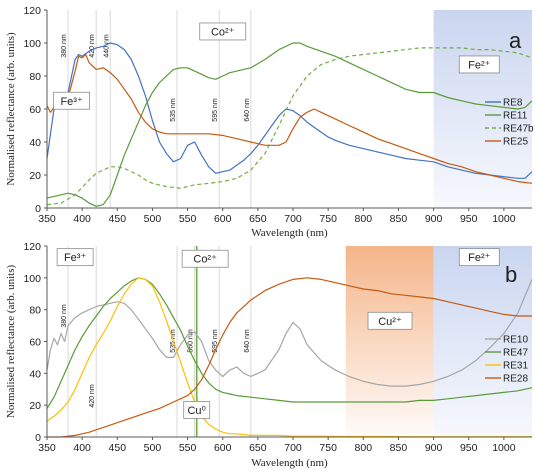 The height and width of the screenshot is (474, 550). I want to click on marker-label: 440 nm, so click(106, 46).